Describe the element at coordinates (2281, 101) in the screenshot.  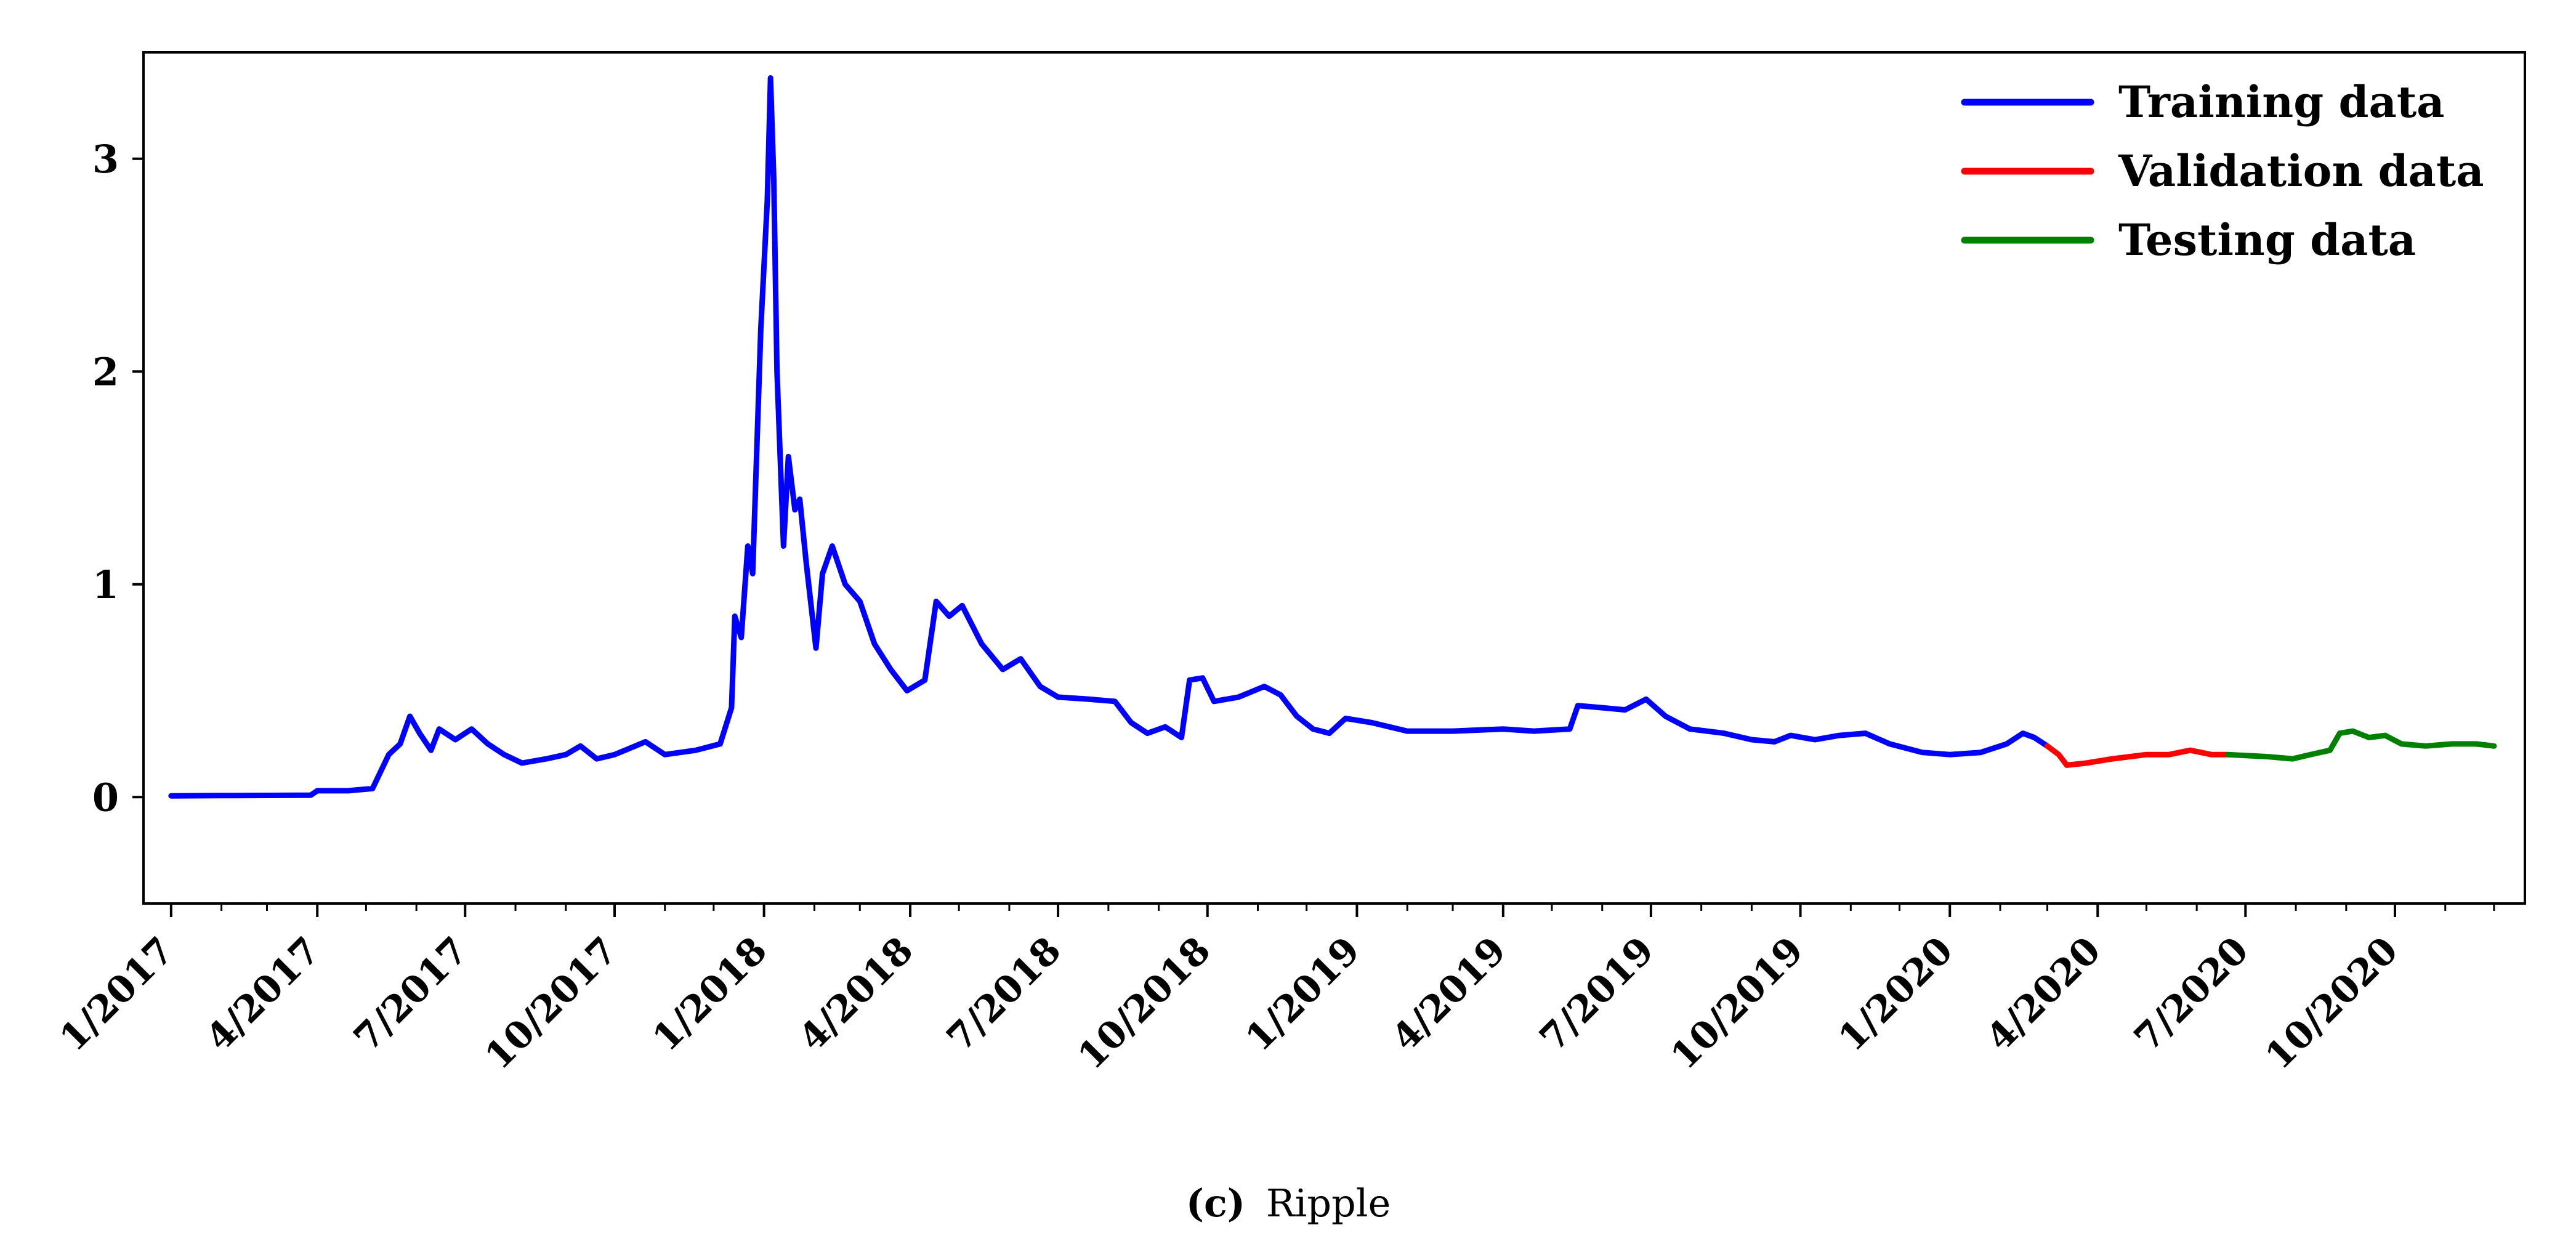
I see `legend-label: Training data` at that location.